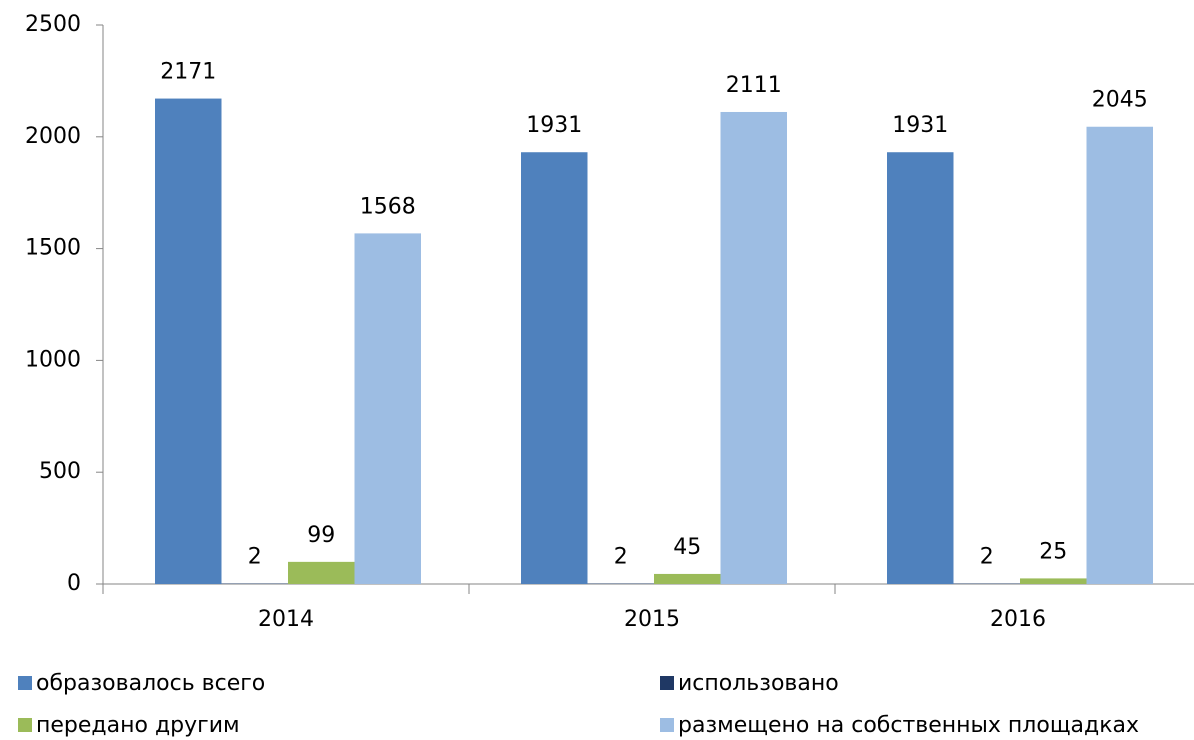 This screenshot has height=740, width=1194. I want to click on y-tick-label: 500, so click(60, 471).